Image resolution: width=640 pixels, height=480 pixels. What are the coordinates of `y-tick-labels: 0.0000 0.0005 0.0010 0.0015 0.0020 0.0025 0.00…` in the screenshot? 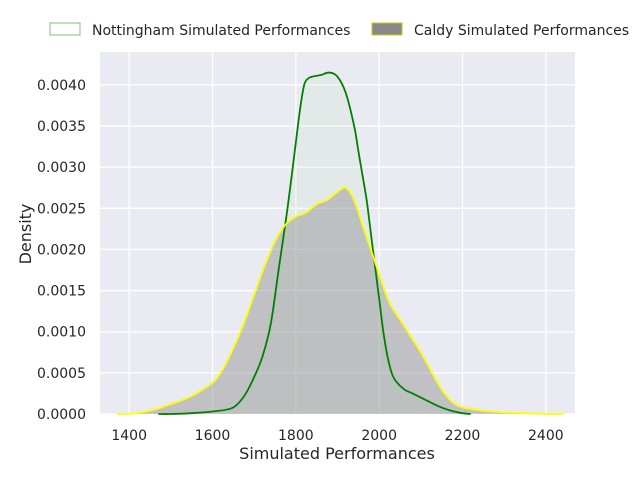 It's located at (61, 250).